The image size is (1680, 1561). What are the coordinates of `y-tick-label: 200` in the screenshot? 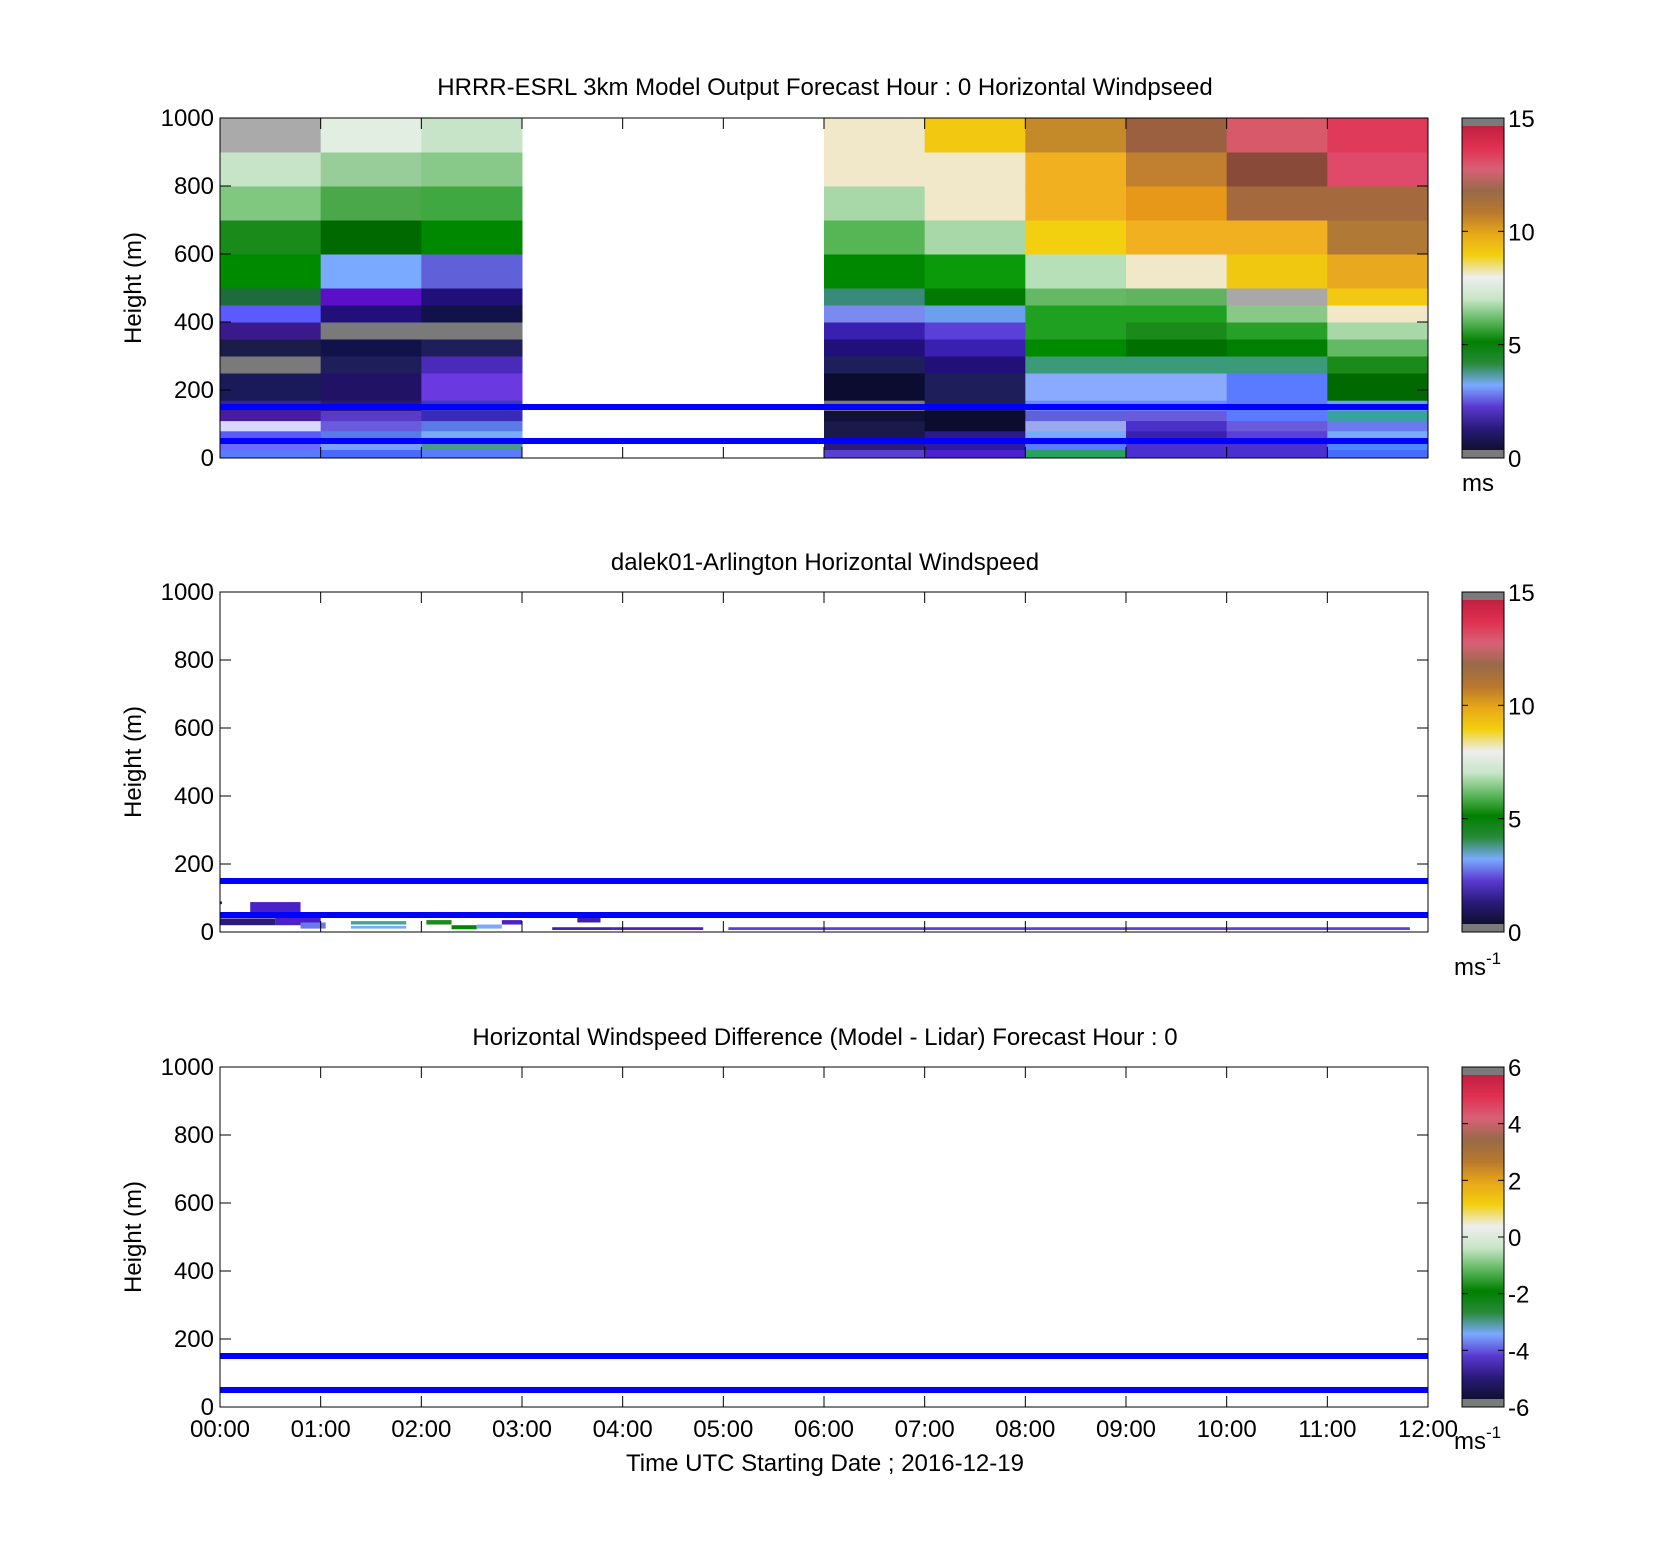 It's located at (194, 864).